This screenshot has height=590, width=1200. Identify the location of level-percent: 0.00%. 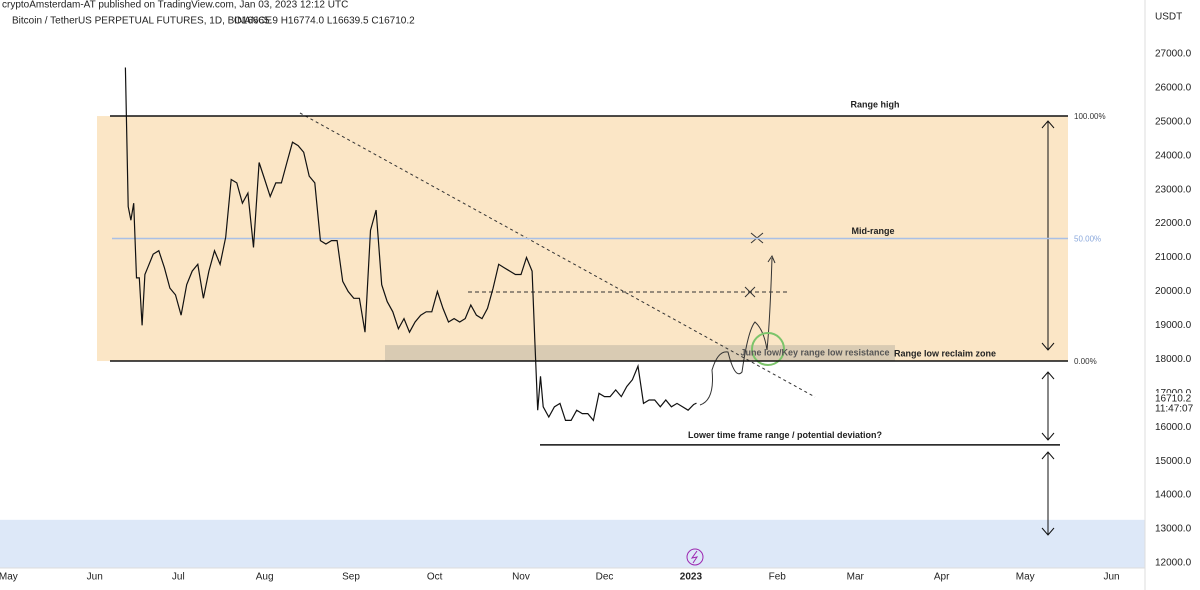
(1085, 361).